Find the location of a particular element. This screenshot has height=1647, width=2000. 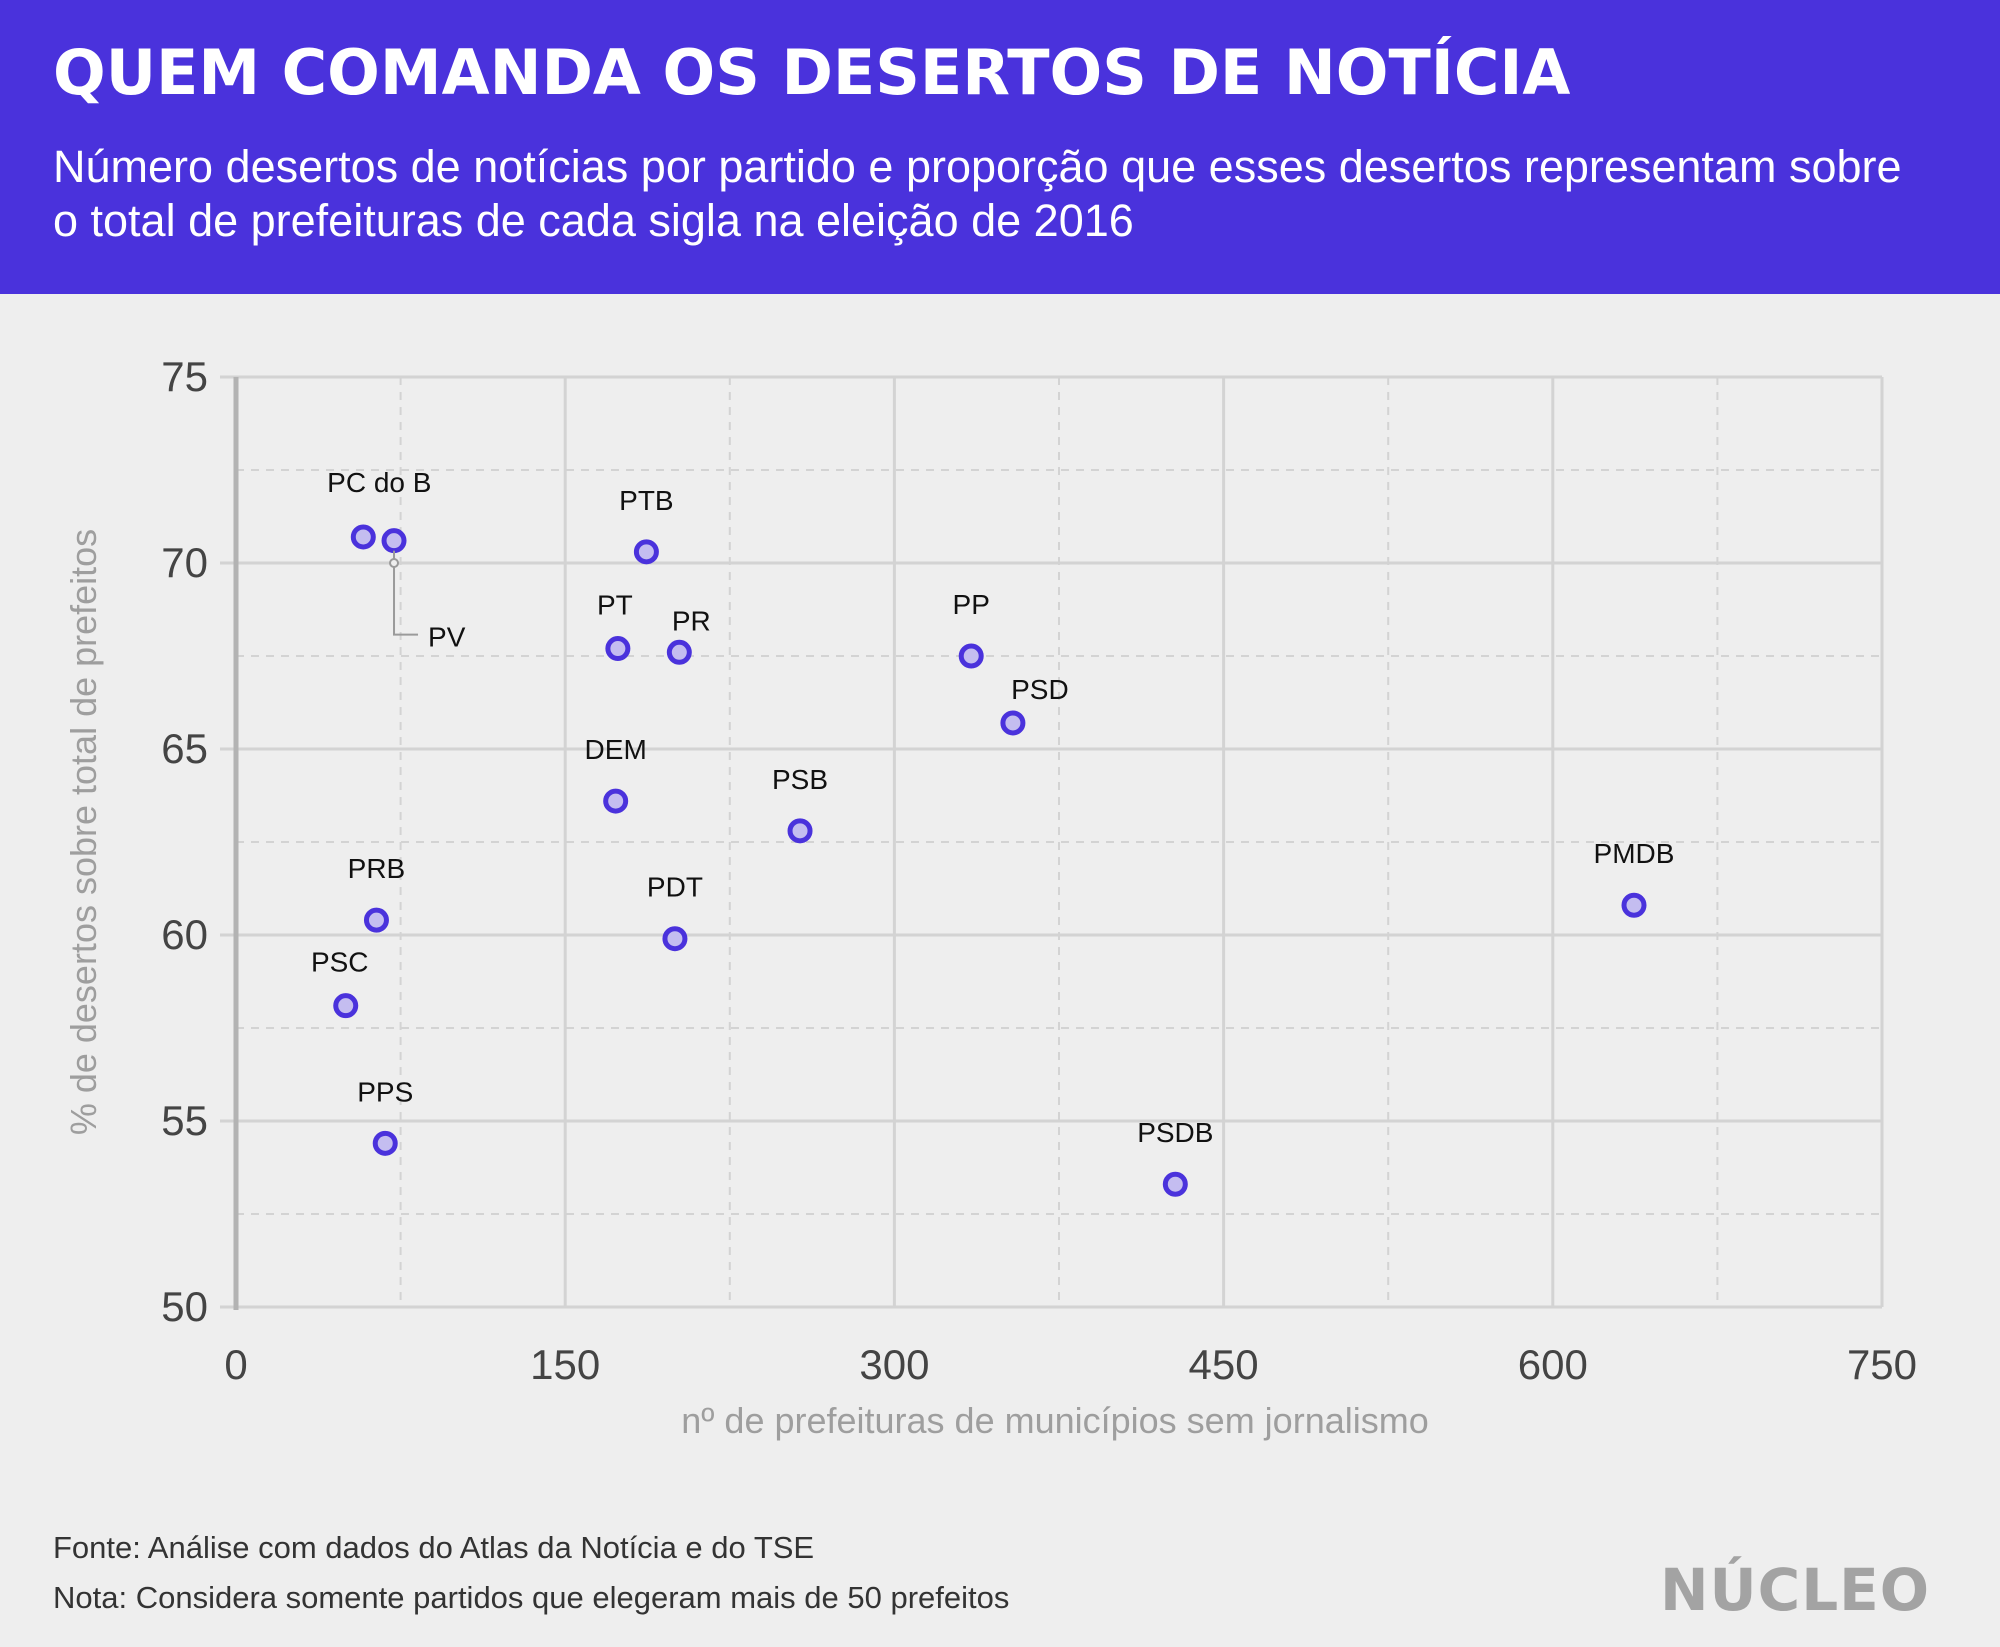

x-tick-label: 750 is located at coordinates (1882, 1364).